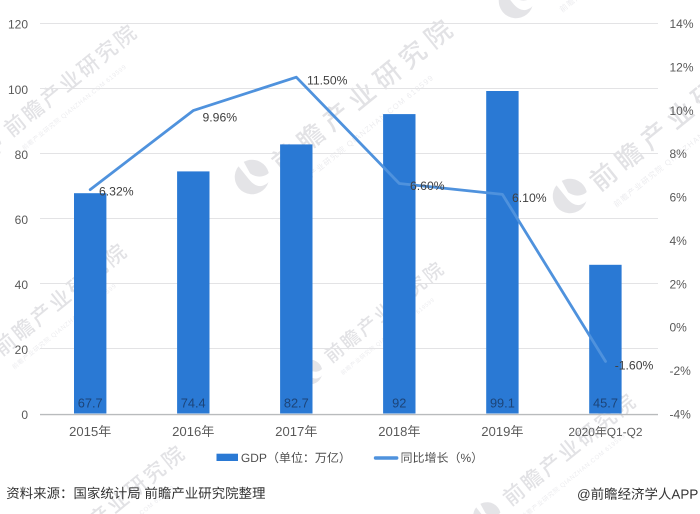 This screenshot has width=700, height=514. Describe the element at coordinates (679, 328) in the screenshot. I see `svg-text: 0%` at that location.